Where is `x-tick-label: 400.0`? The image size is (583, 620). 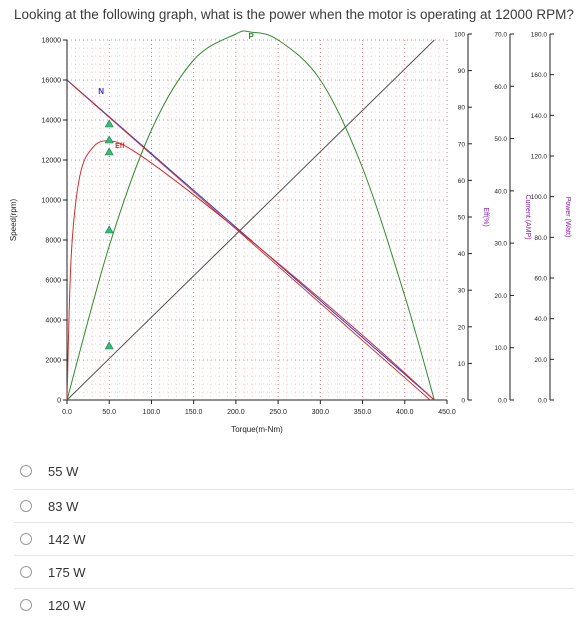 x-tick-label: 400.0 is located at coordinates (405, 412).